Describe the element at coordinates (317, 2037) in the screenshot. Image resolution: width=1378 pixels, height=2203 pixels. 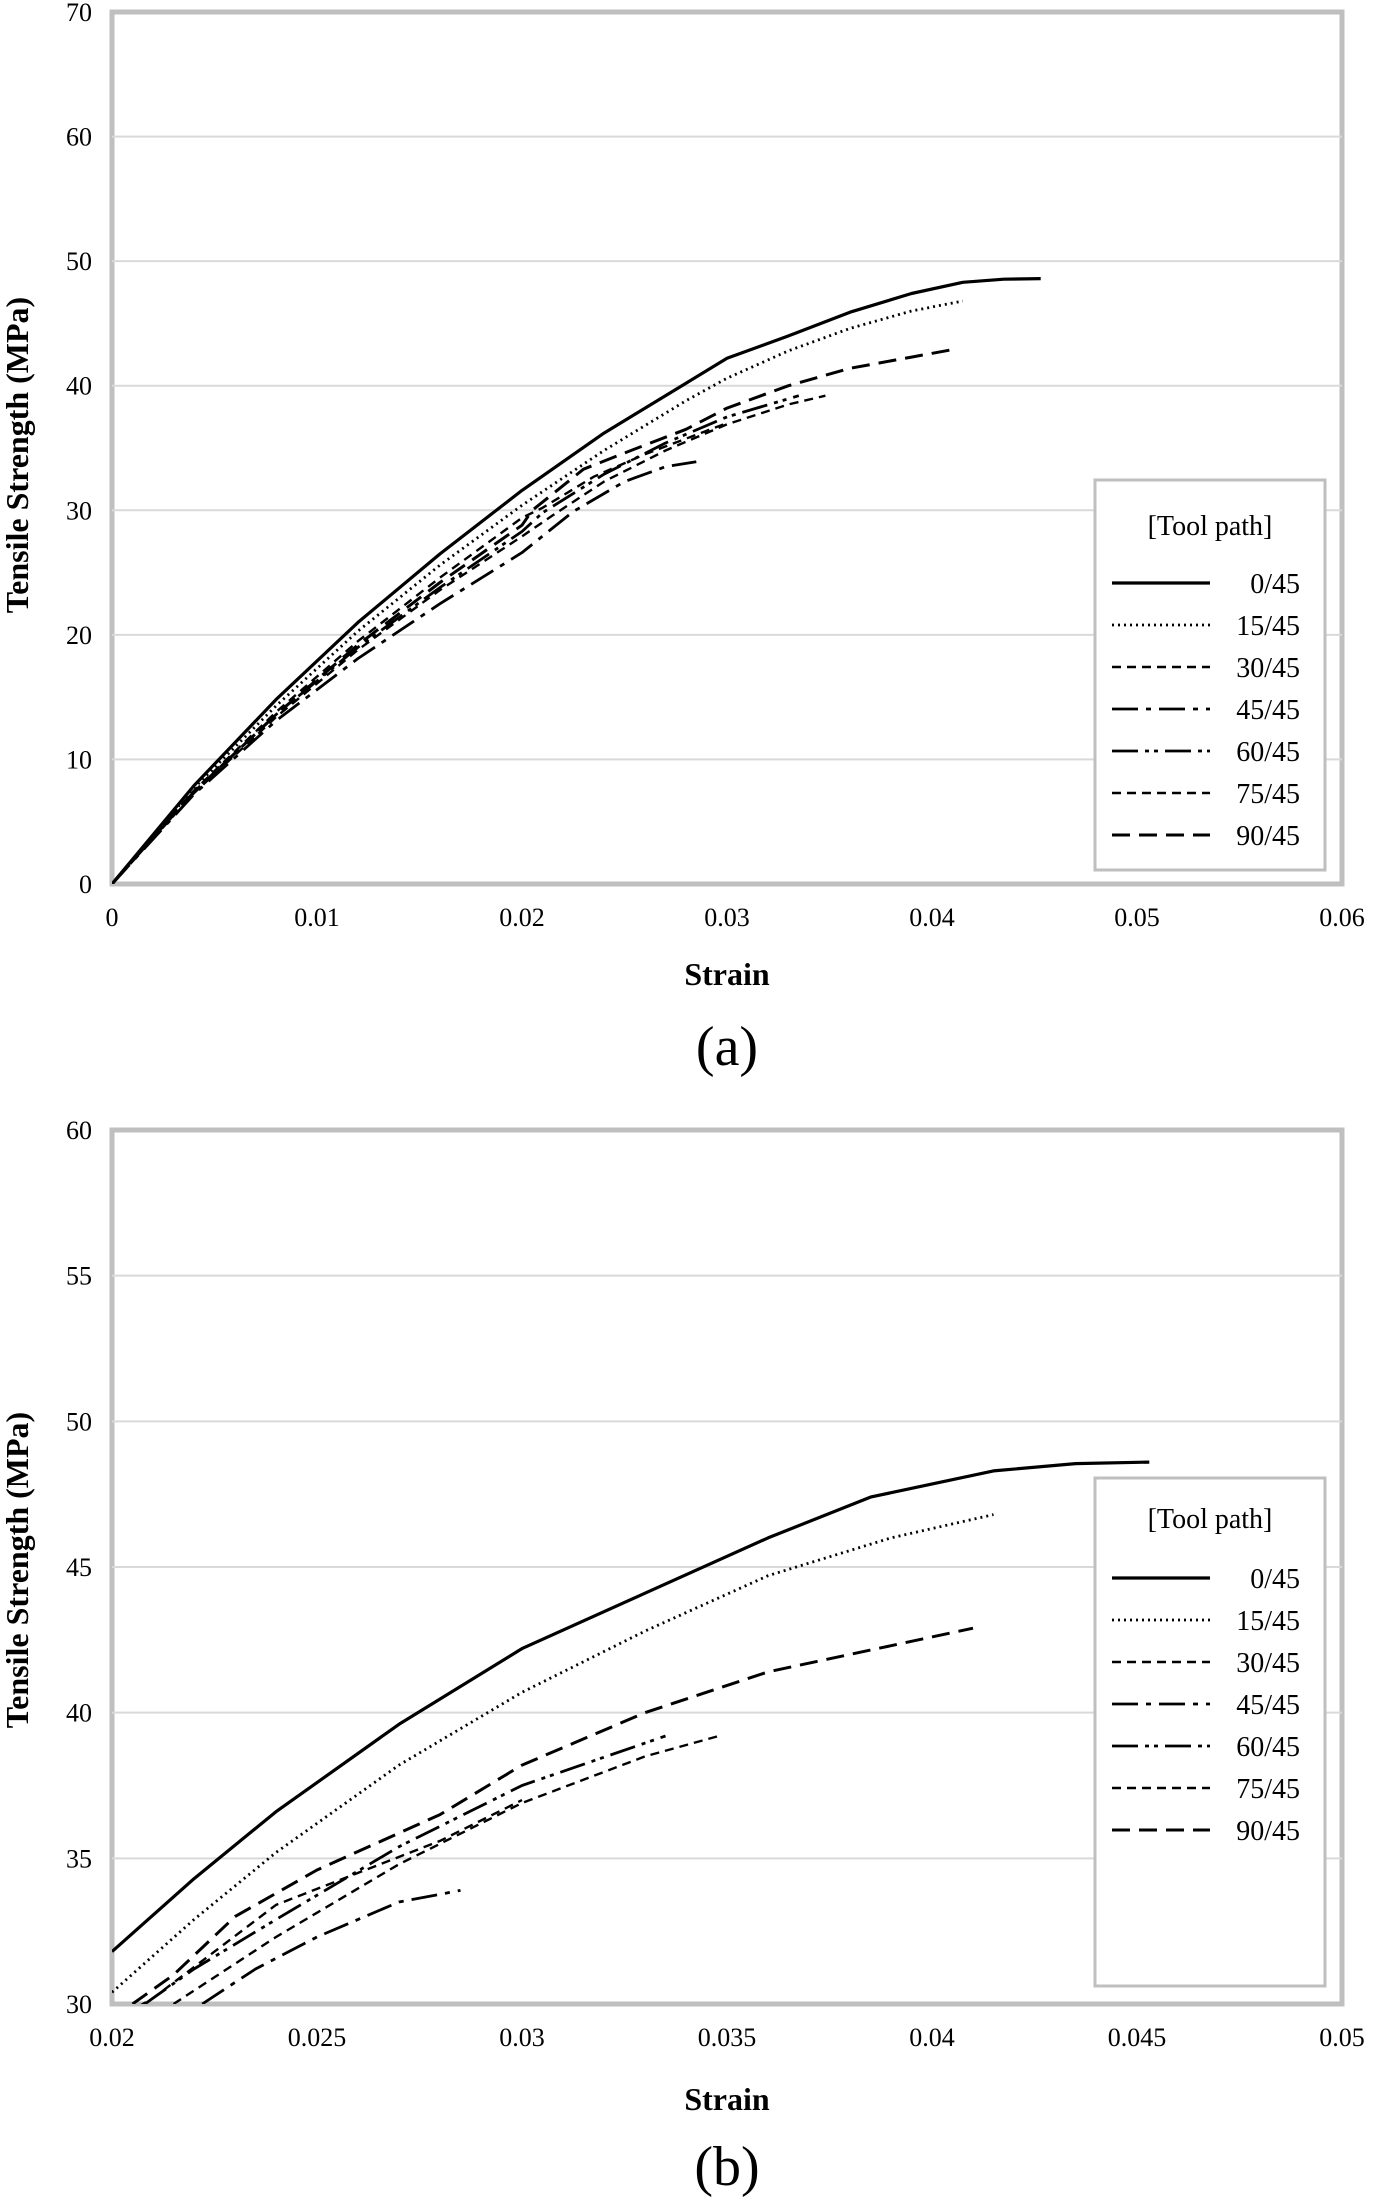
I see `x-tick-label: 0.025` at that location.